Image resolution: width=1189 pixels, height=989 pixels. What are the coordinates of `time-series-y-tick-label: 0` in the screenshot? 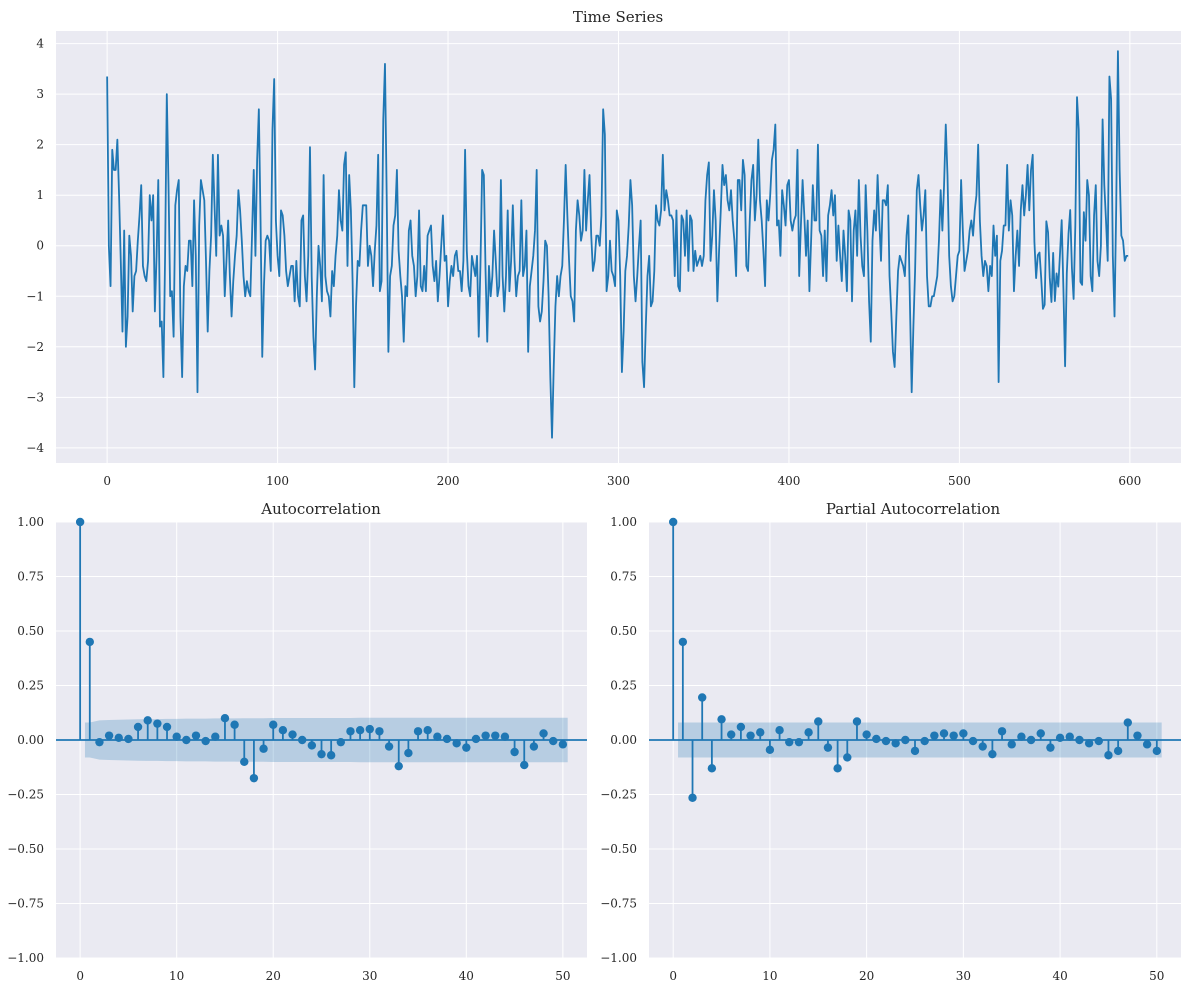 It's located at (40, 246).